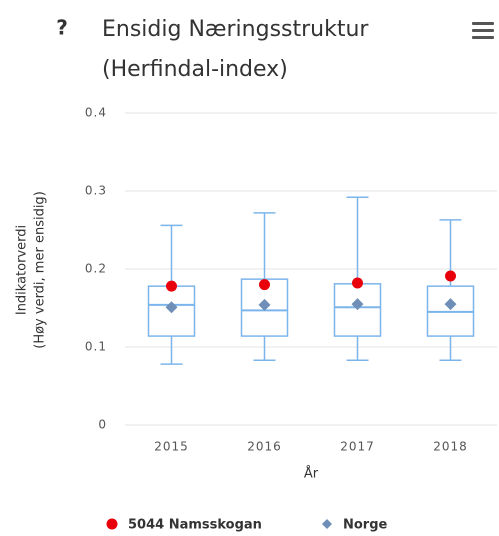  Describe the element at coordinates (102, 425) in the screenshot. I see `y-tick-label: 0` at that location.